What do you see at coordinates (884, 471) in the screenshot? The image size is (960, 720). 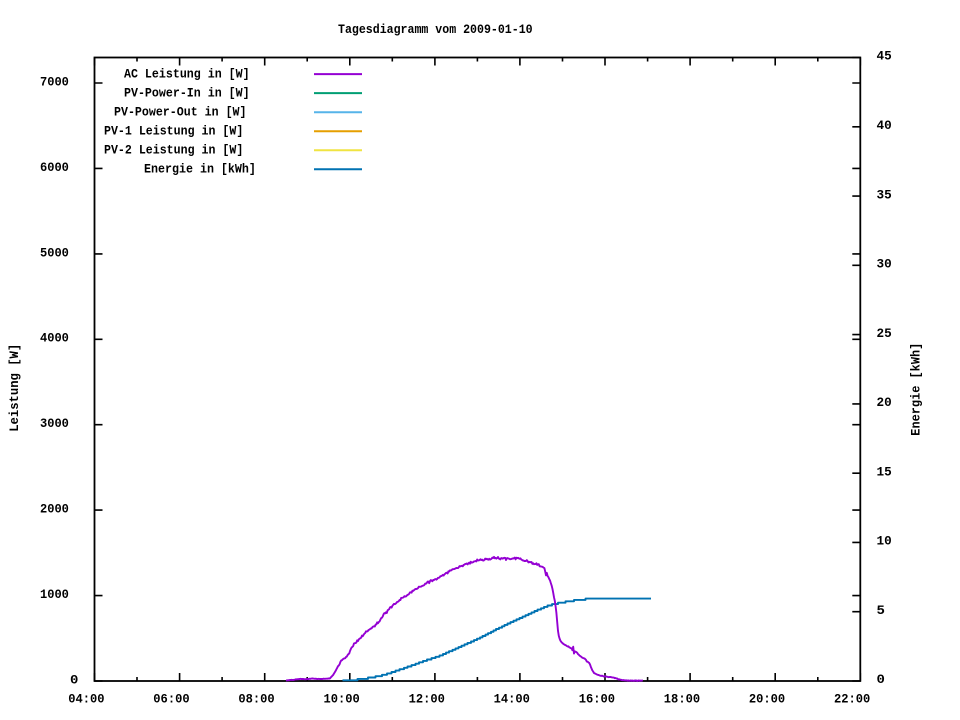 I see `svg-text: 15` at bounding box center [884, 471].